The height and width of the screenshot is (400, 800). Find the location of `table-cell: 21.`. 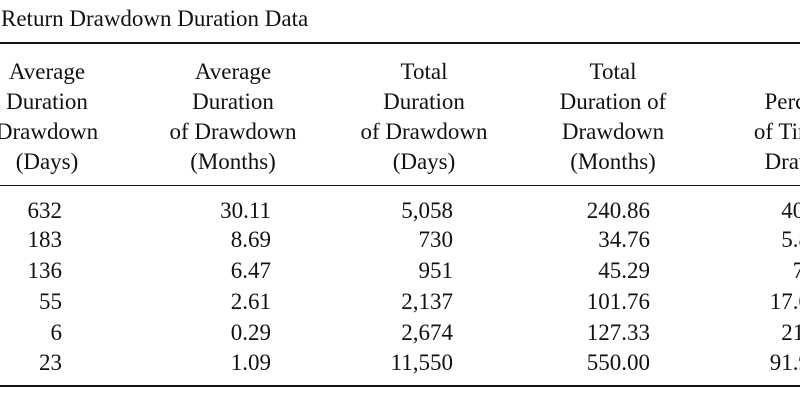

table-cell: 21. is located at coordinates (790, 332).